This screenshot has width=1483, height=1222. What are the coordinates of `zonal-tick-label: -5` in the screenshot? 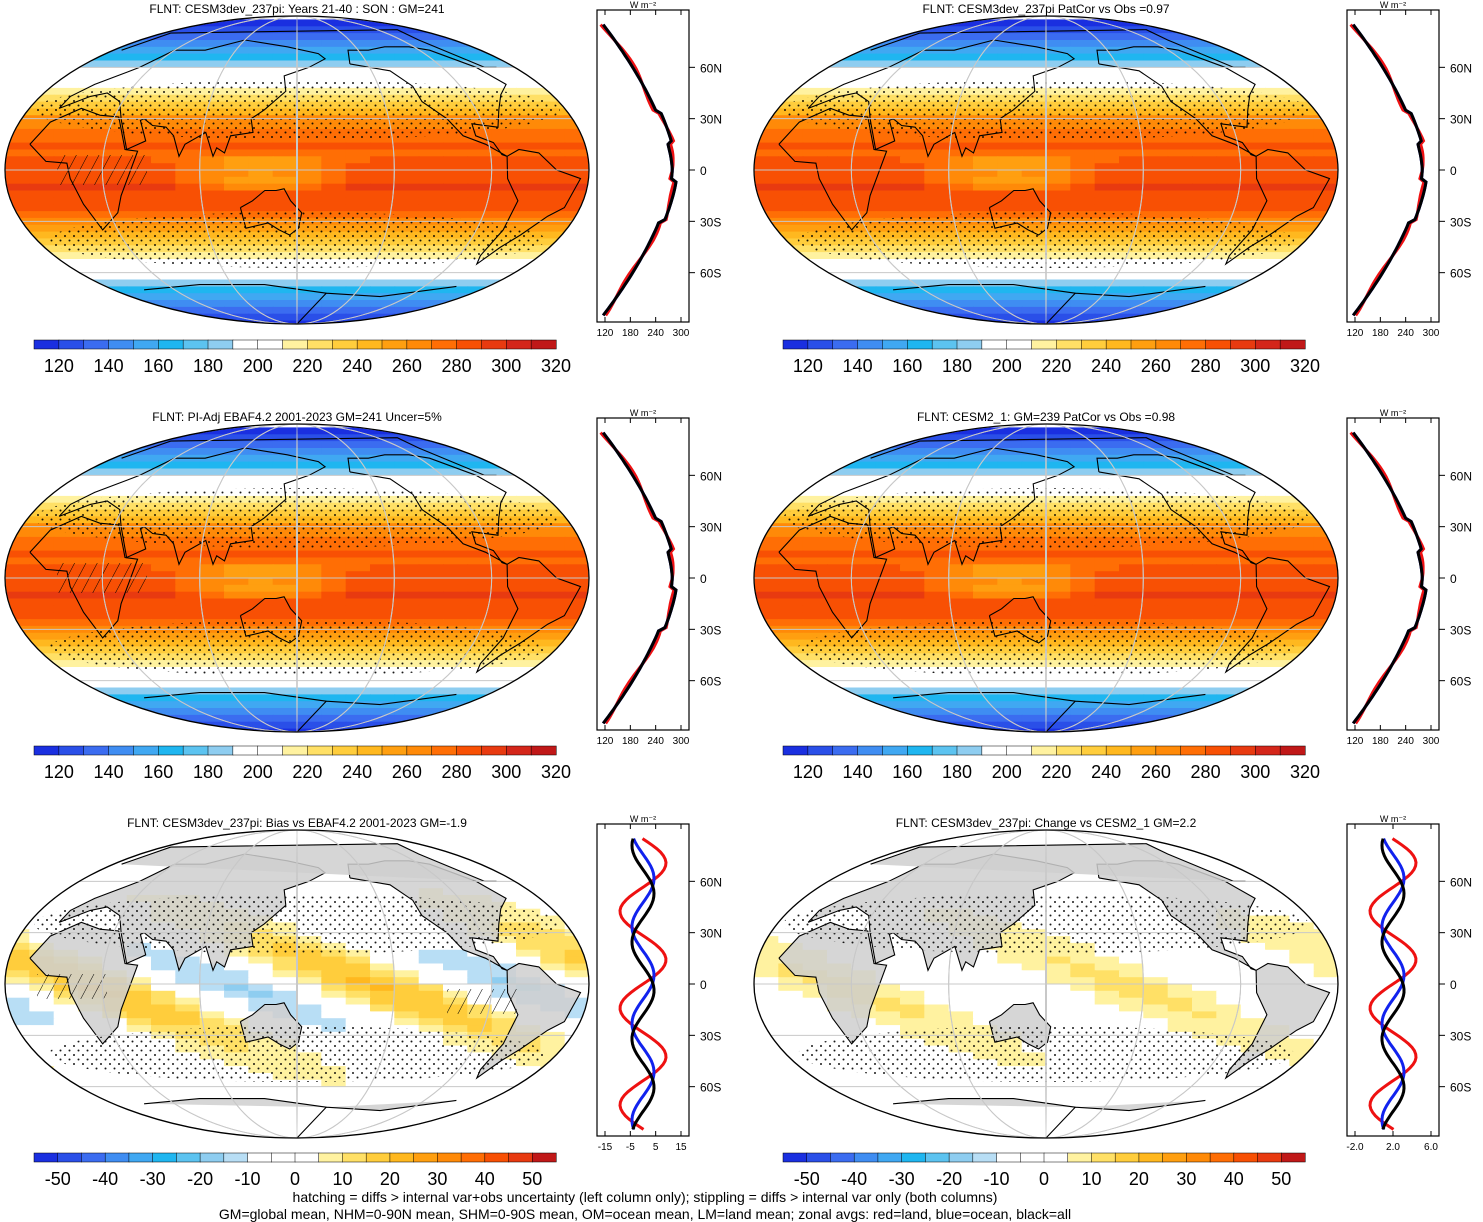 It's located at (630, 1147).